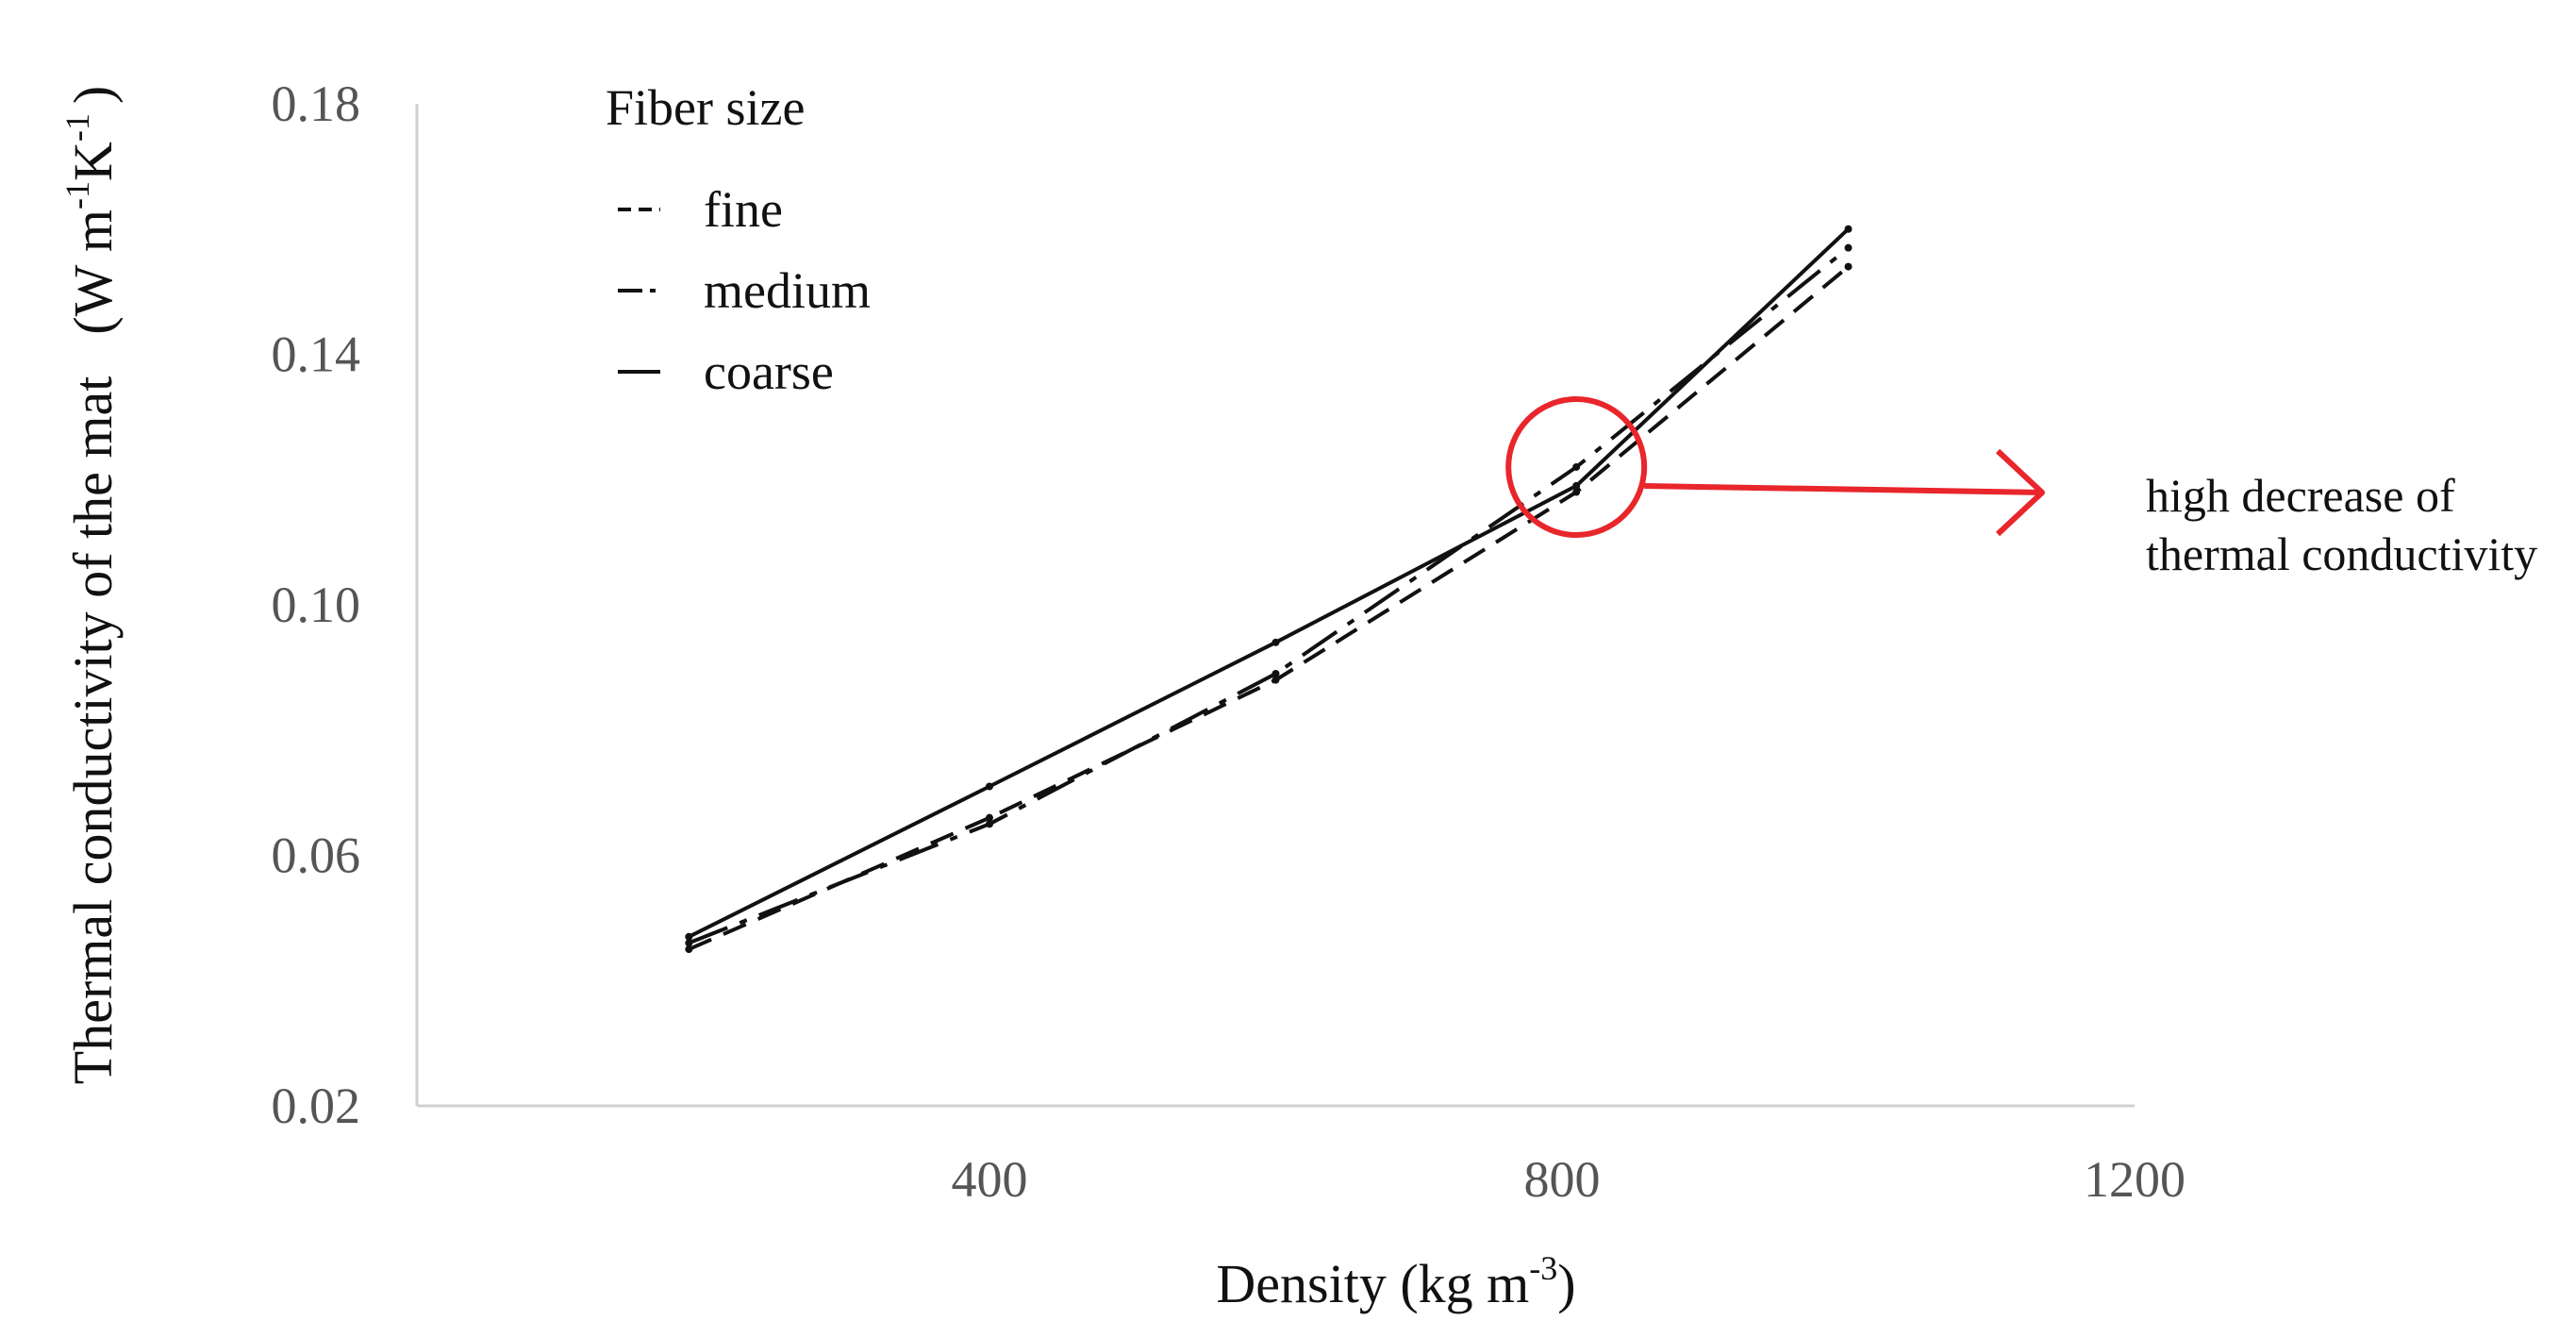 The image size is (2576, 1337). Describe the element at coordinates (769, 371) in the screenshot. I see `legend-label-coarse: coarse` at that location.